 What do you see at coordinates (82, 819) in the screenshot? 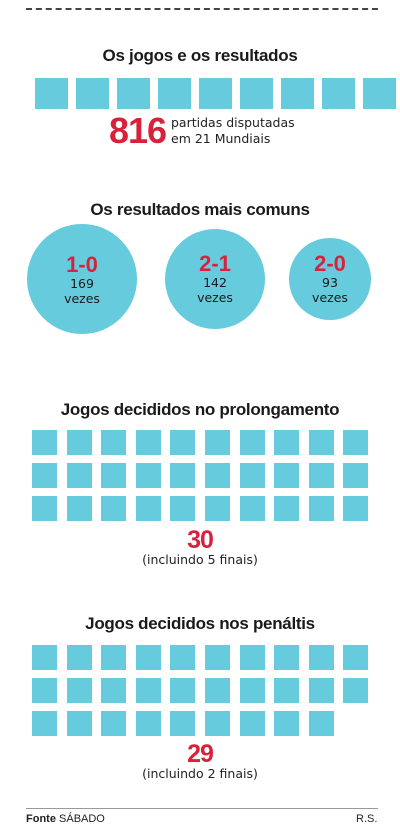
I see `source-name: SÁBADO` at bounding box center [82, 819].